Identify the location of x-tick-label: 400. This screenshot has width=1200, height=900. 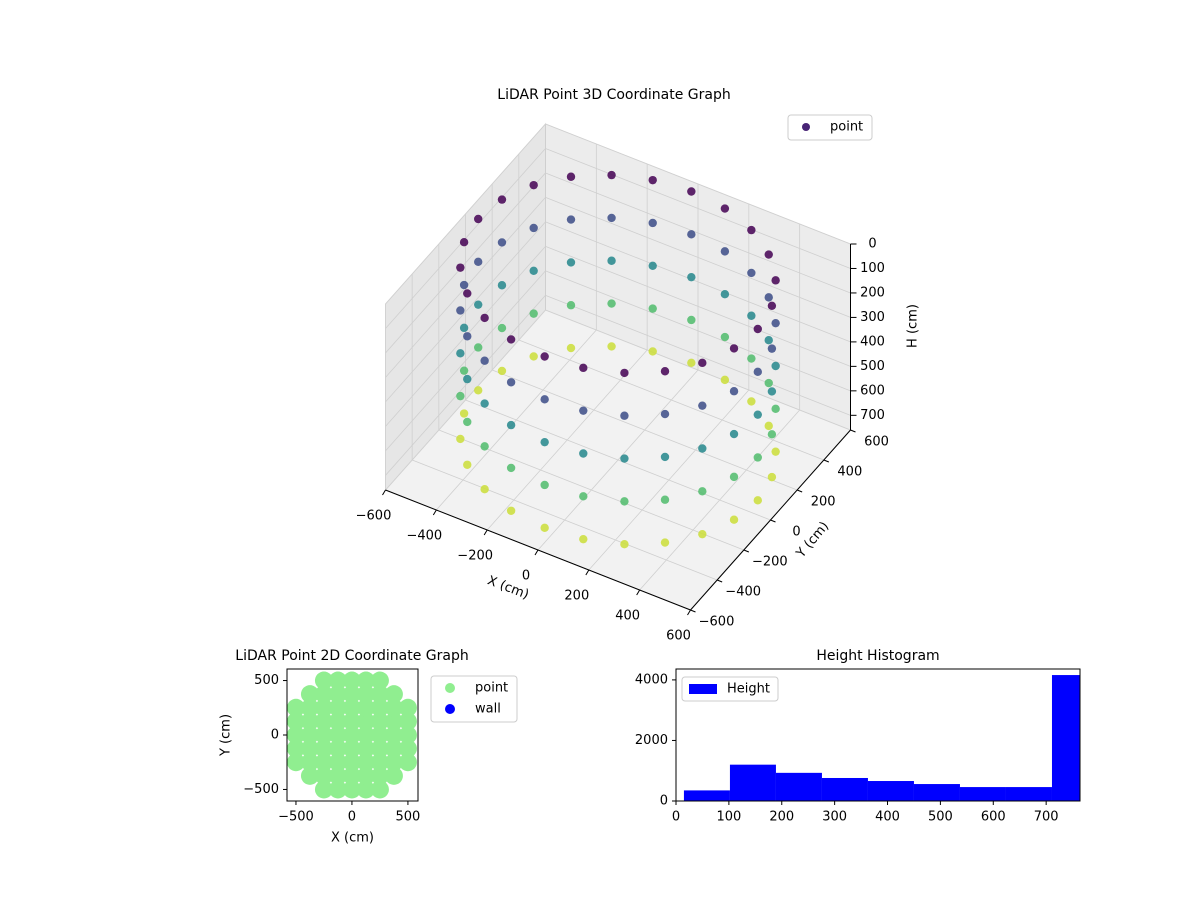
(627, 616).